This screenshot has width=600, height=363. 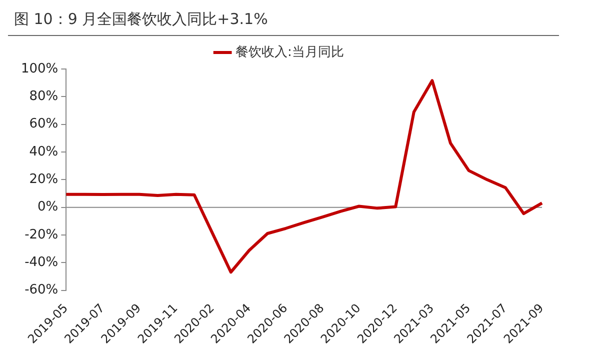 What do you see at coordinates (39, 68) in the screenshot?
I see `y-tick-label: 100%` at bounding box center [39, 68].